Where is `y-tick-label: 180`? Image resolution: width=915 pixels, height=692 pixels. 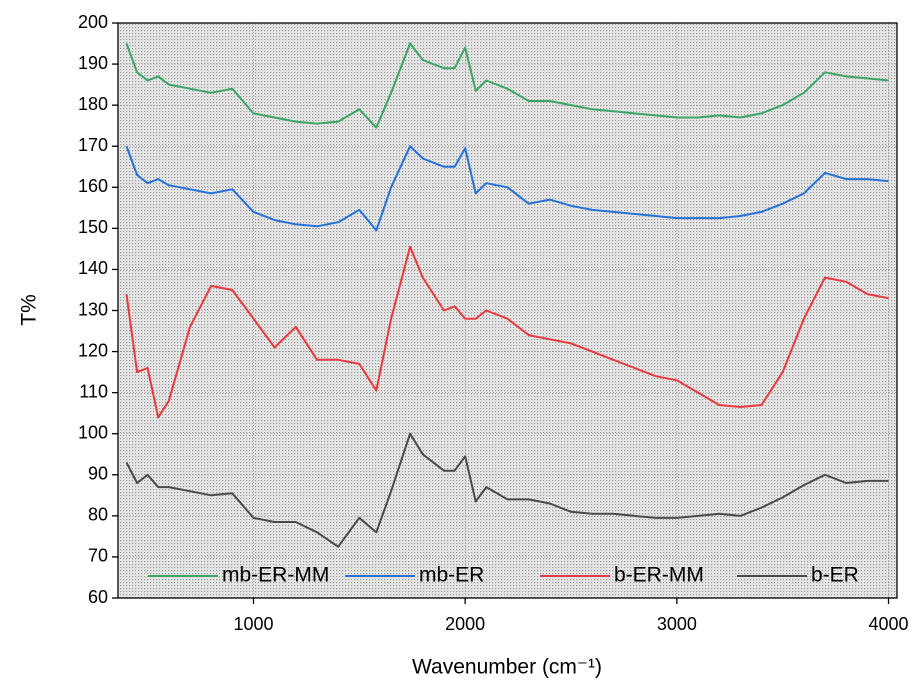
y-tick-label: 180 is located at coordinates (93, 104).